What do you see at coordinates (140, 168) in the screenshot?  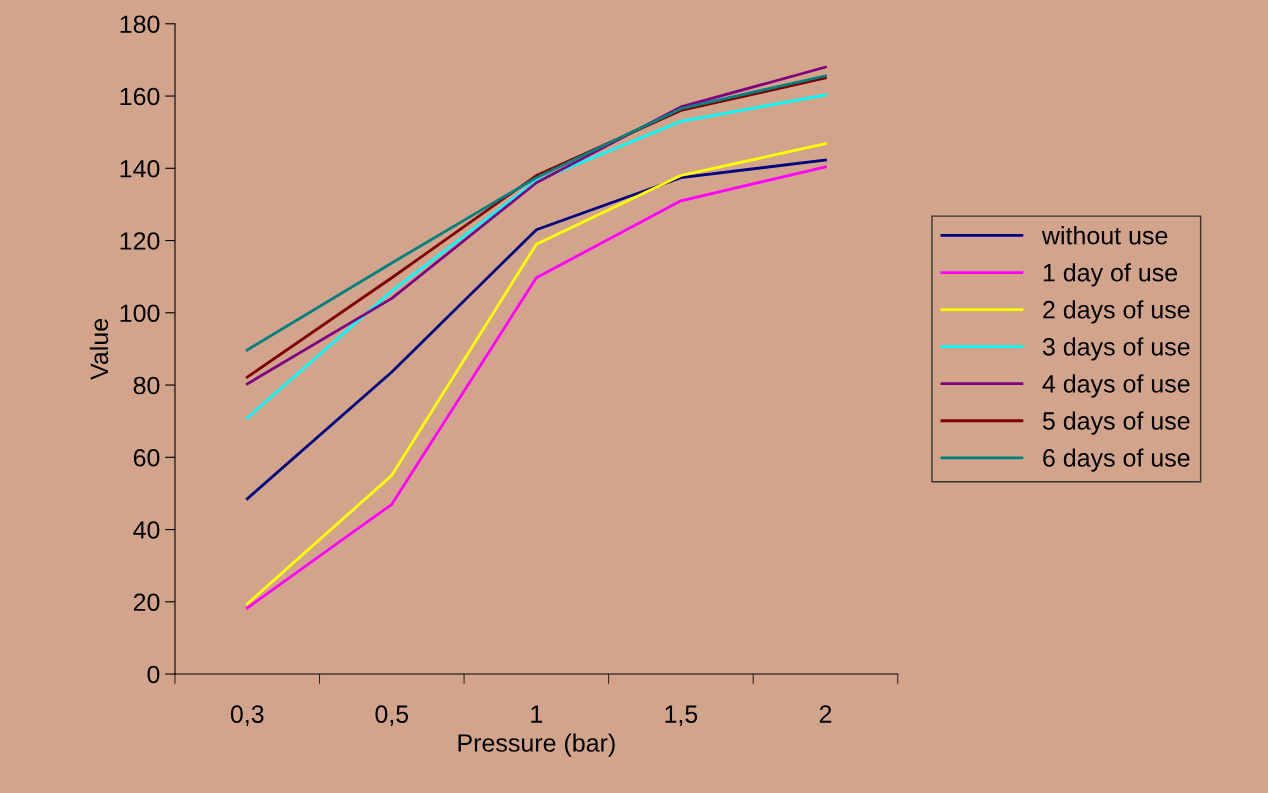 I see `y-tick-label: 140` at bounding box center [140, 168].